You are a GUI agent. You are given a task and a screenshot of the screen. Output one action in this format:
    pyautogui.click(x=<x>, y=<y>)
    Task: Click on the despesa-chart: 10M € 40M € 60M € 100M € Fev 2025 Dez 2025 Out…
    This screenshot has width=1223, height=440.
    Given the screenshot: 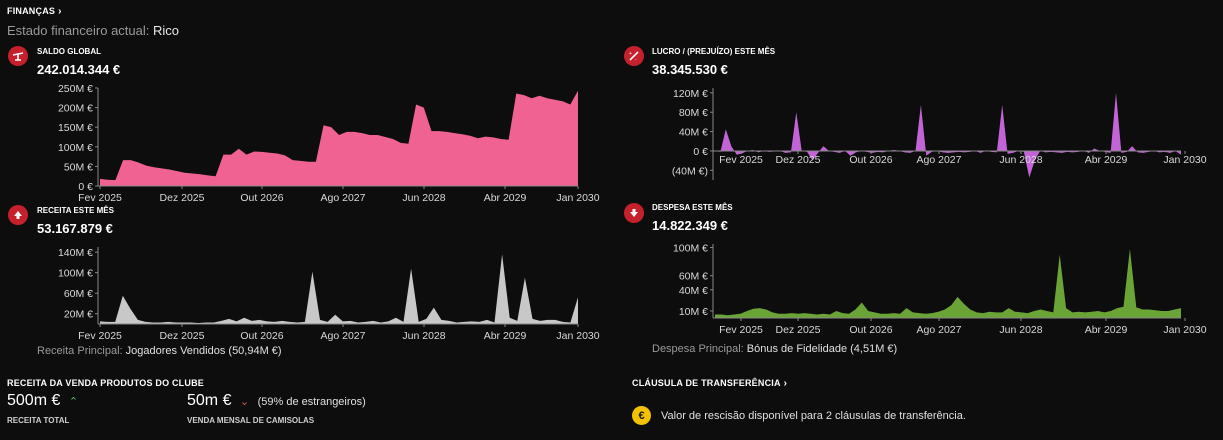 What is the action you would take?
    pyautogui.click(x=940, y=289)
    